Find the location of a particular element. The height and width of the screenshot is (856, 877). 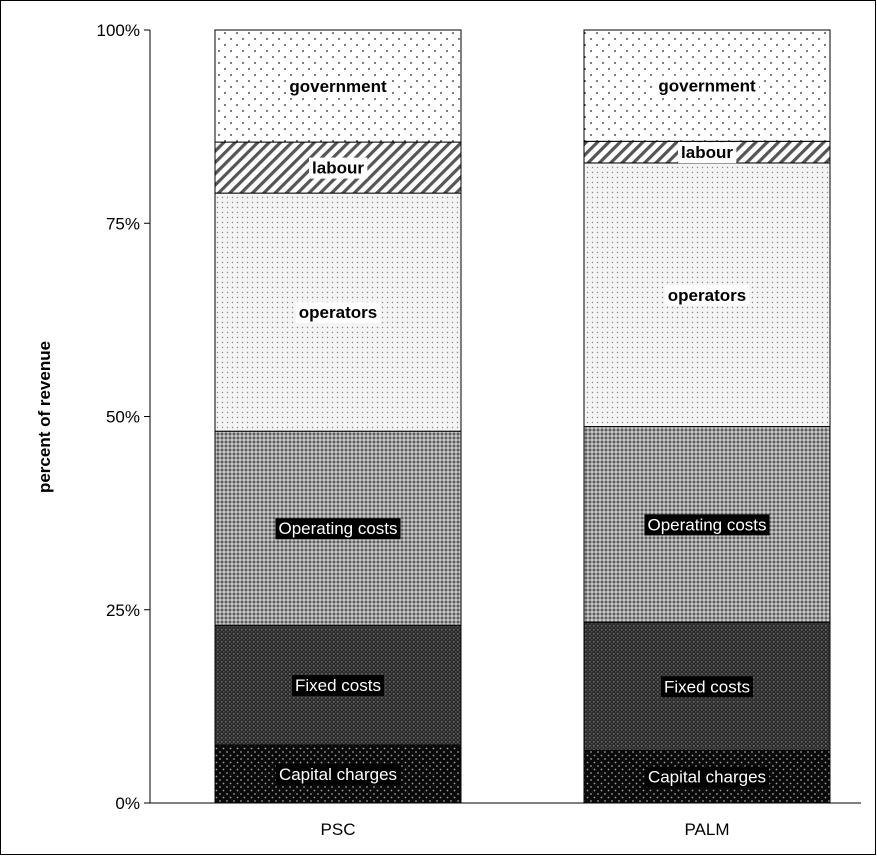

y-tick-label: 25% is located at coordinates (123, 610).